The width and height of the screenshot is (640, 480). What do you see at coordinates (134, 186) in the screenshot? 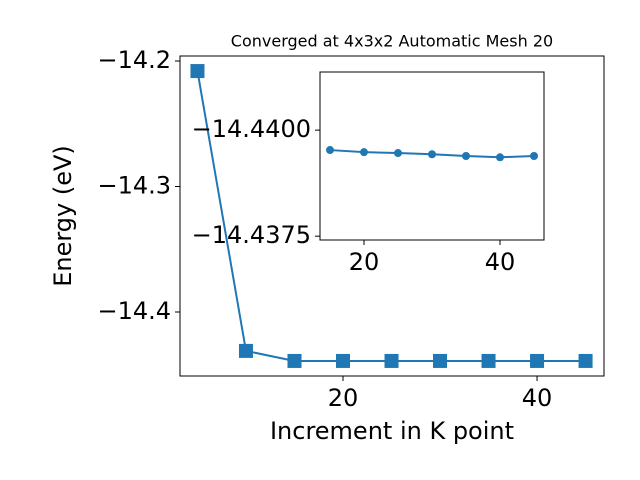
I see `y-tick-label: −14.3` at bounding box center [134, 186].